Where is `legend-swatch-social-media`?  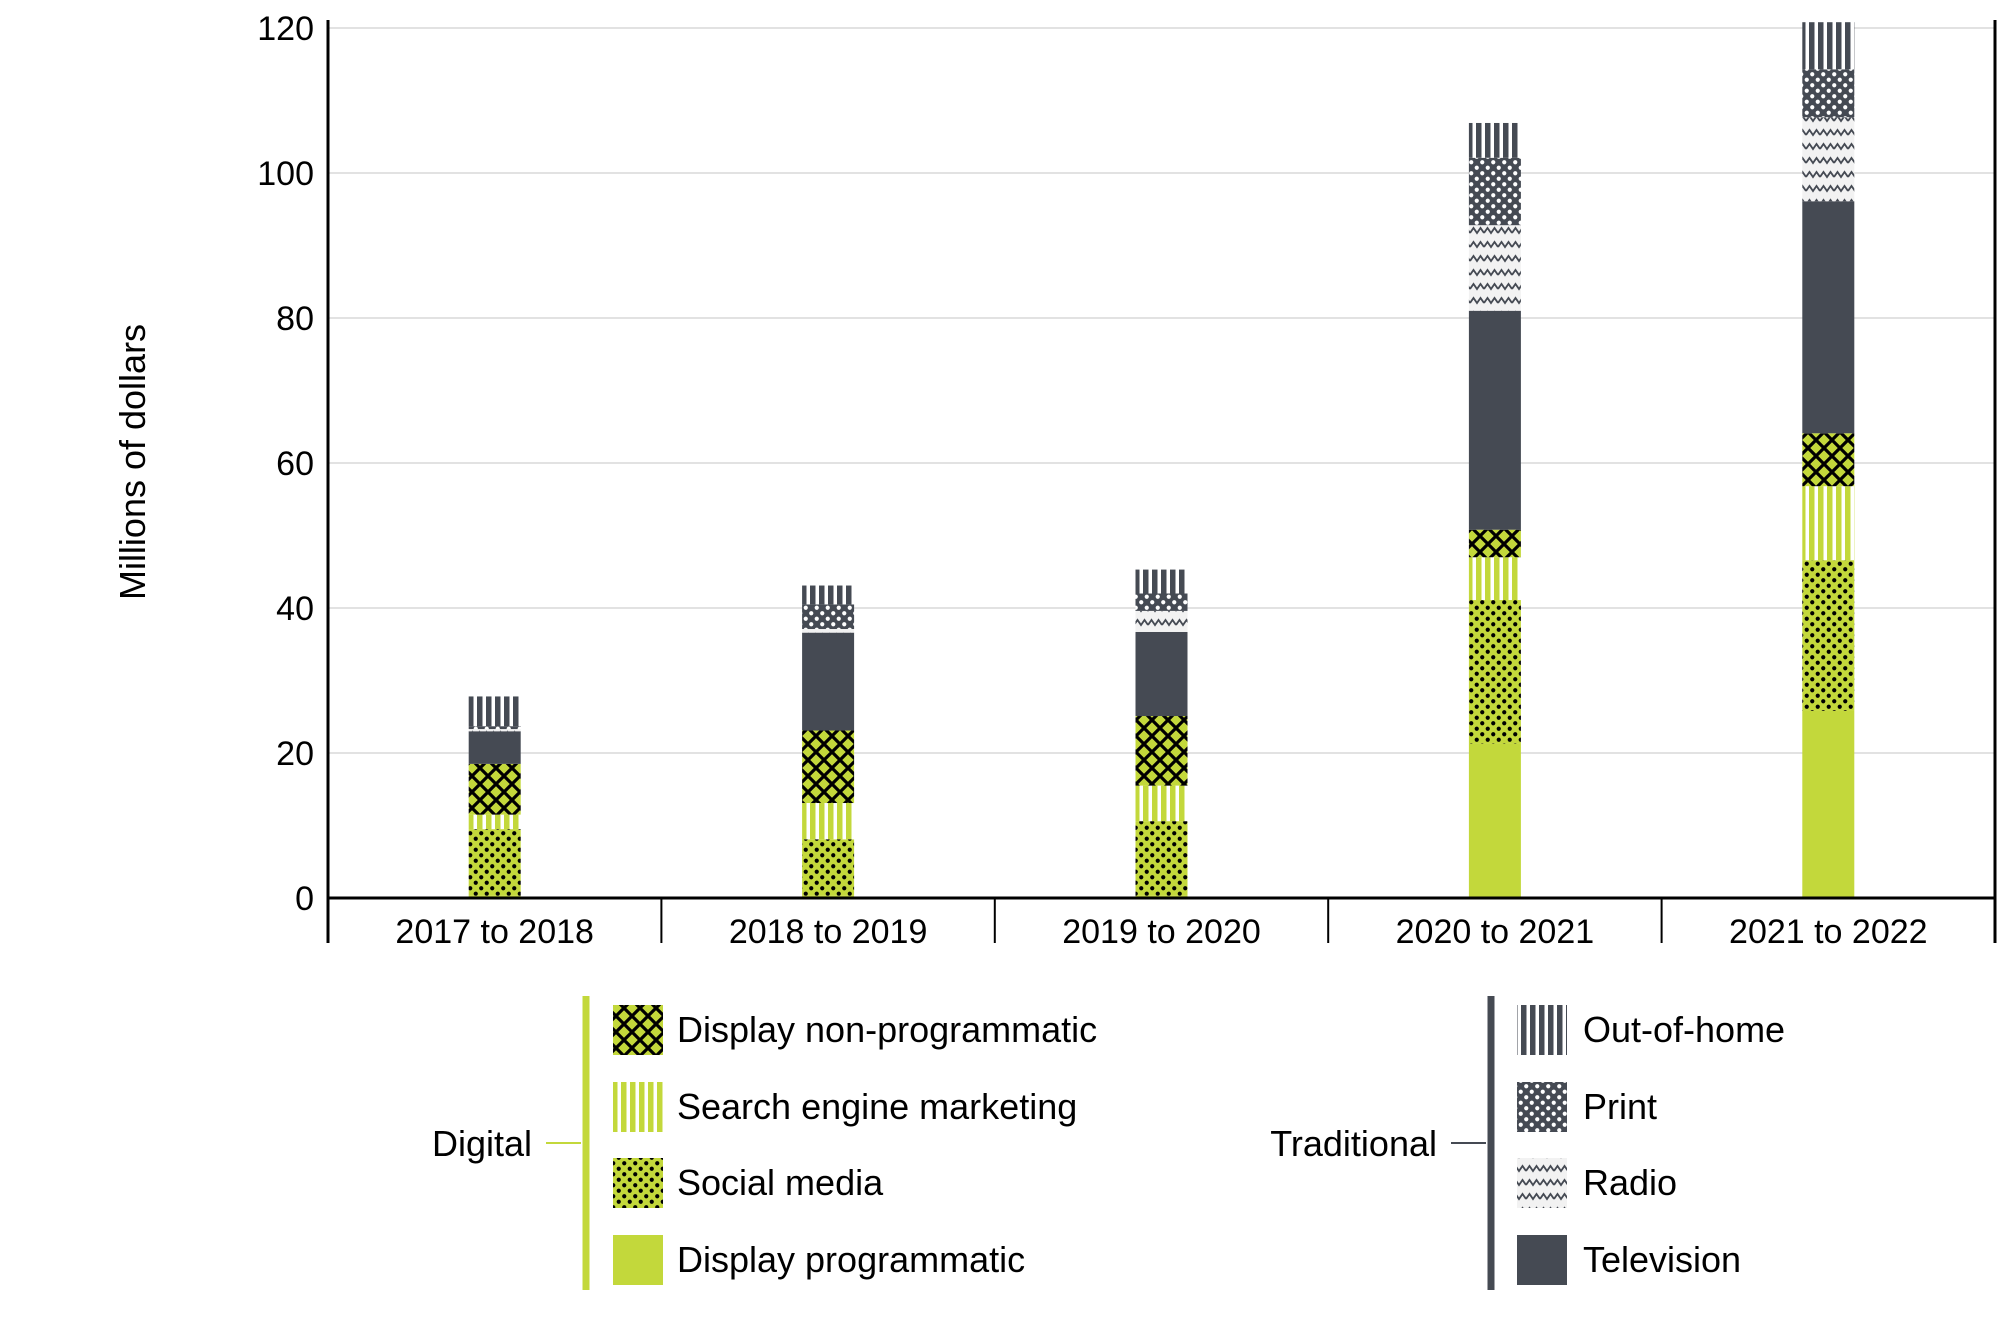
legend-swatch-social-media is located at coordinates (638, 1183).